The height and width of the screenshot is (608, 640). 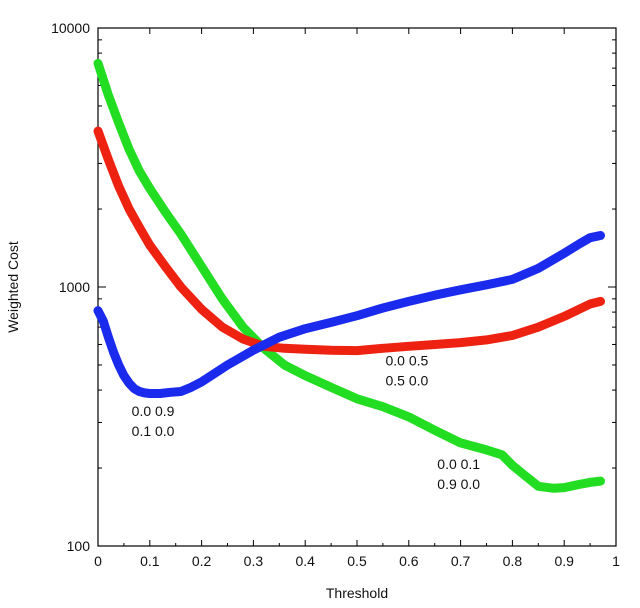 I want to click on x-tick-label: 0.1, so click(x=150, y=561).